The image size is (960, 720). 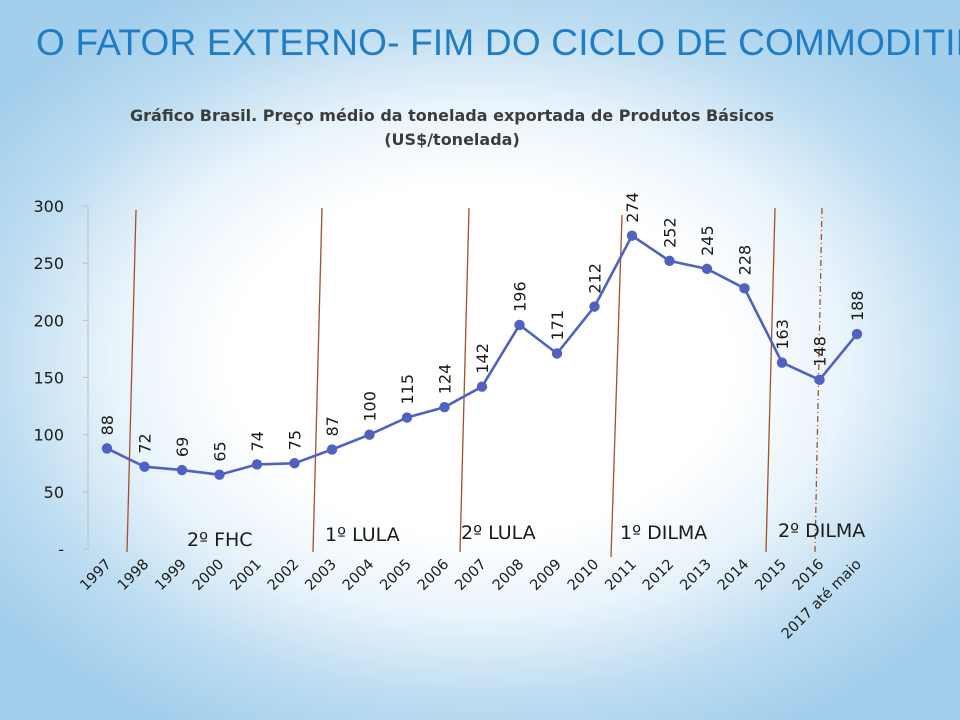 What do you see at coordinates (820, 351) in the screenshot?
I see `data-label: 148` at bounding box center [820, 351].